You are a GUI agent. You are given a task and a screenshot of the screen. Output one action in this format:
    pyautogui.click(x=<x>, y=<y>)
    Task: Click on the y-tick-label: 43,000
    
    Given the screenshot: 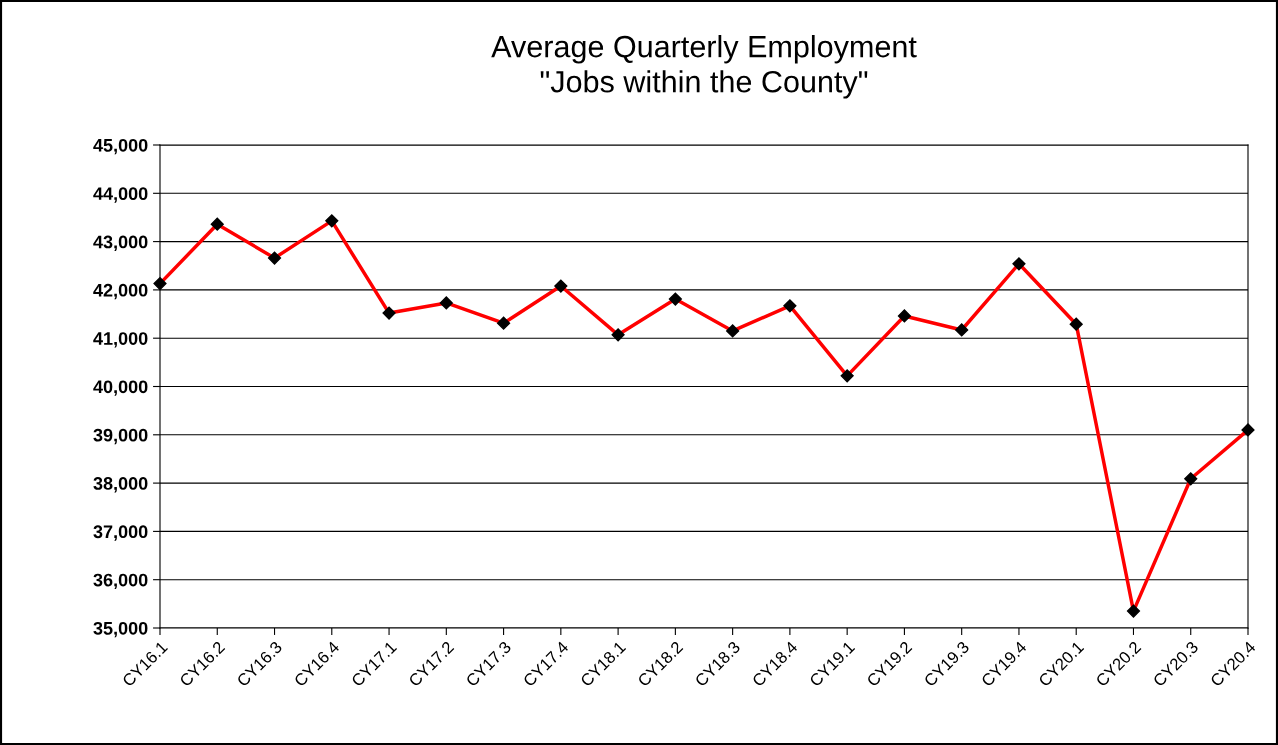 What is the action you would take?
    pyautogui.click(x=120, y=243)
    